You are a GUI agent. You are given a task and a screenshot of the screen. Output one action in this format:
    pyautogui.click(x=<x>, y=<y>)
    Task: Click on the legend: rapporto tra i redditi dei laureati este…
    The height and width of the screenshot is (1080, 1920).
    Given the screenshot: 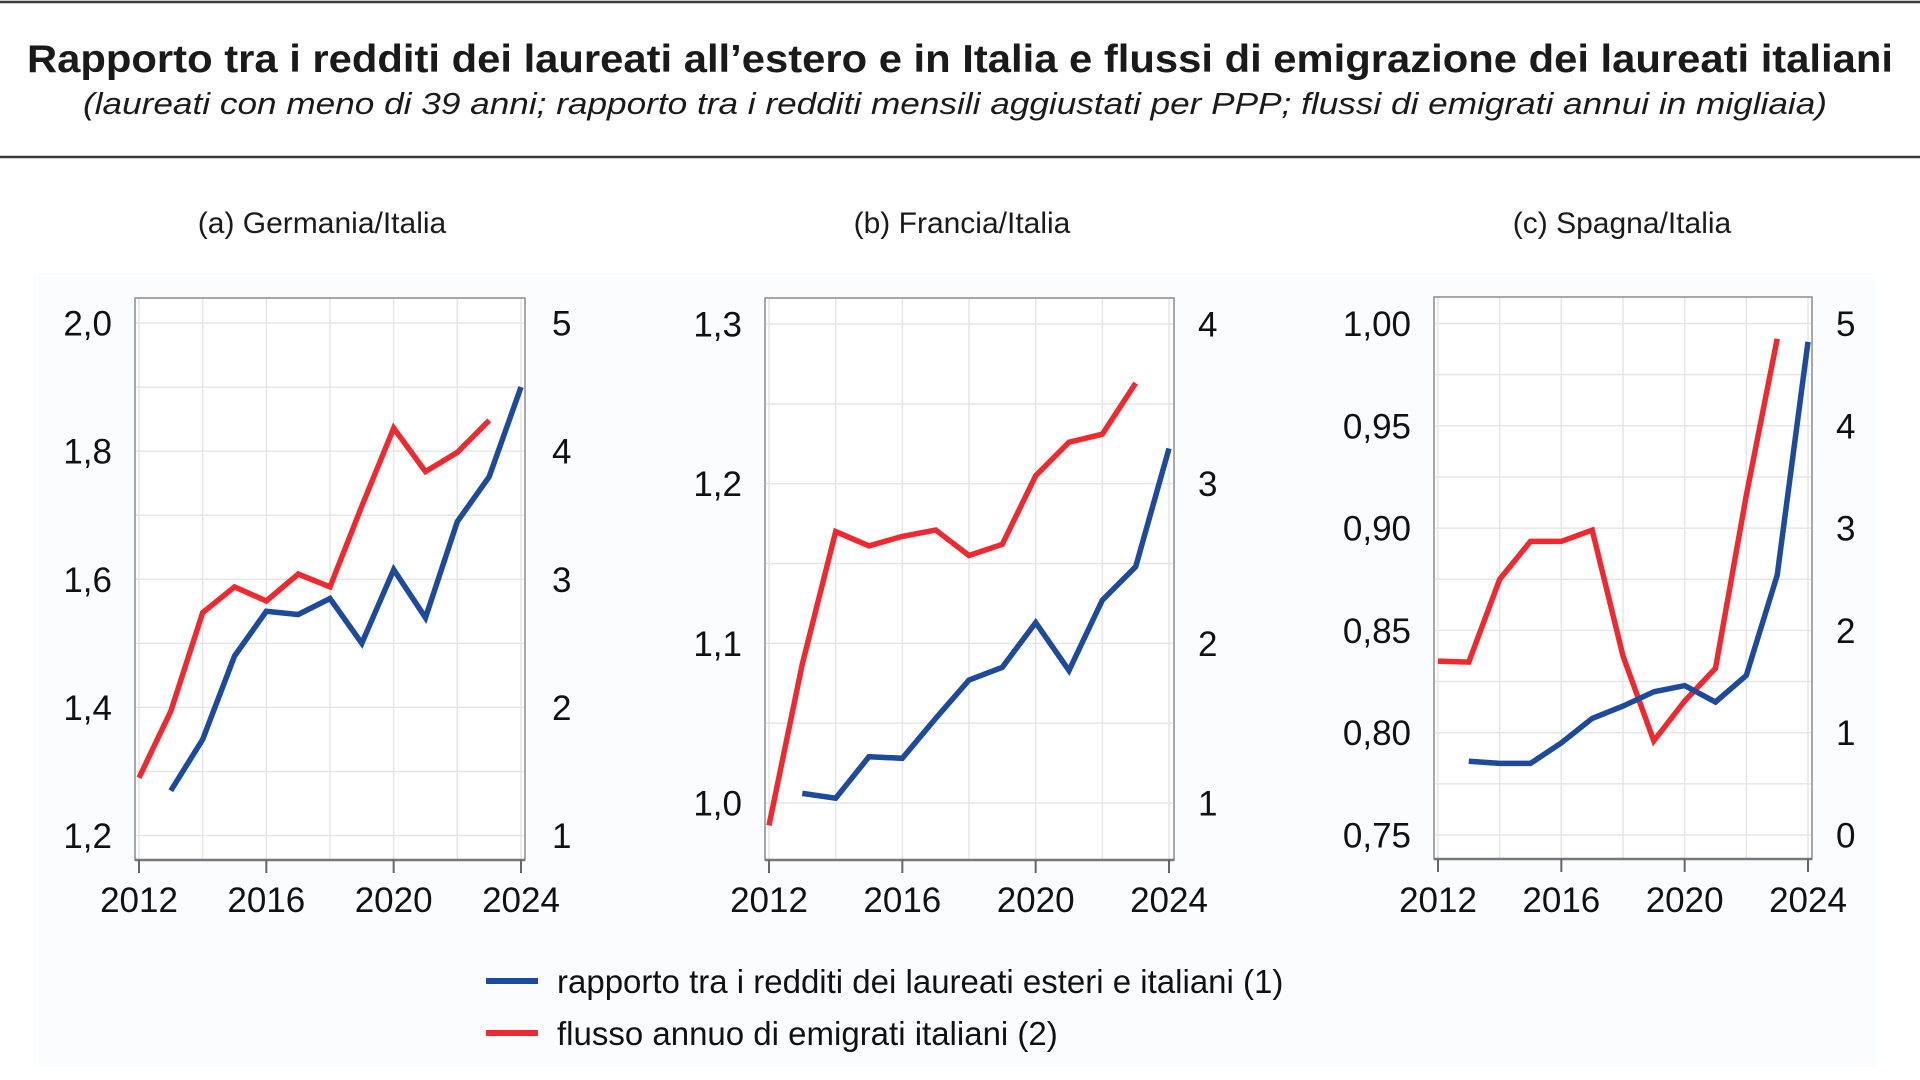 What is the action you would take?
    pyautogui.click(x=884, y=1007)
    